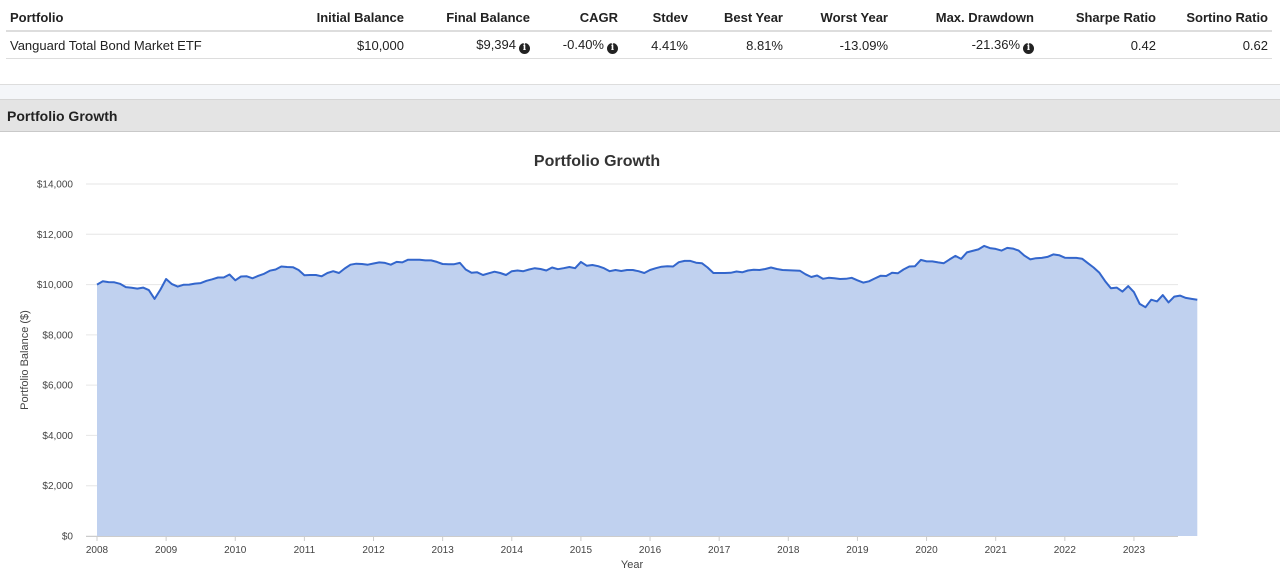 The image size is (1280, 575). I want to click on col-stdev: Stdev, so click(657, 19).